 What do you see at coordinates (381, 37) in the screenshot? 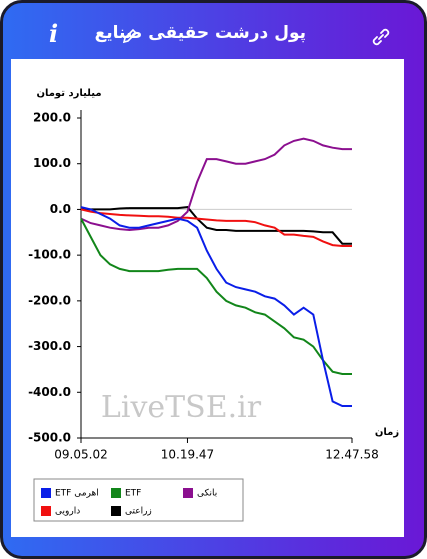
I see `link-icon` at bounding box center [381, 37].